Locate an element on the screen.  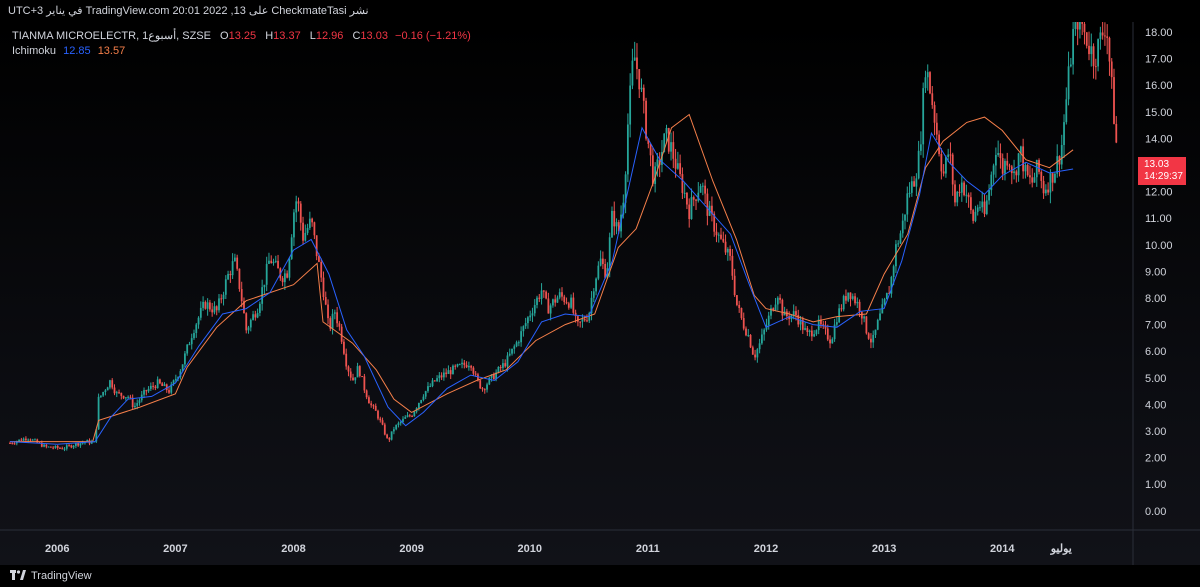
close-value: 13.03 is located at coordinates (374, 36).